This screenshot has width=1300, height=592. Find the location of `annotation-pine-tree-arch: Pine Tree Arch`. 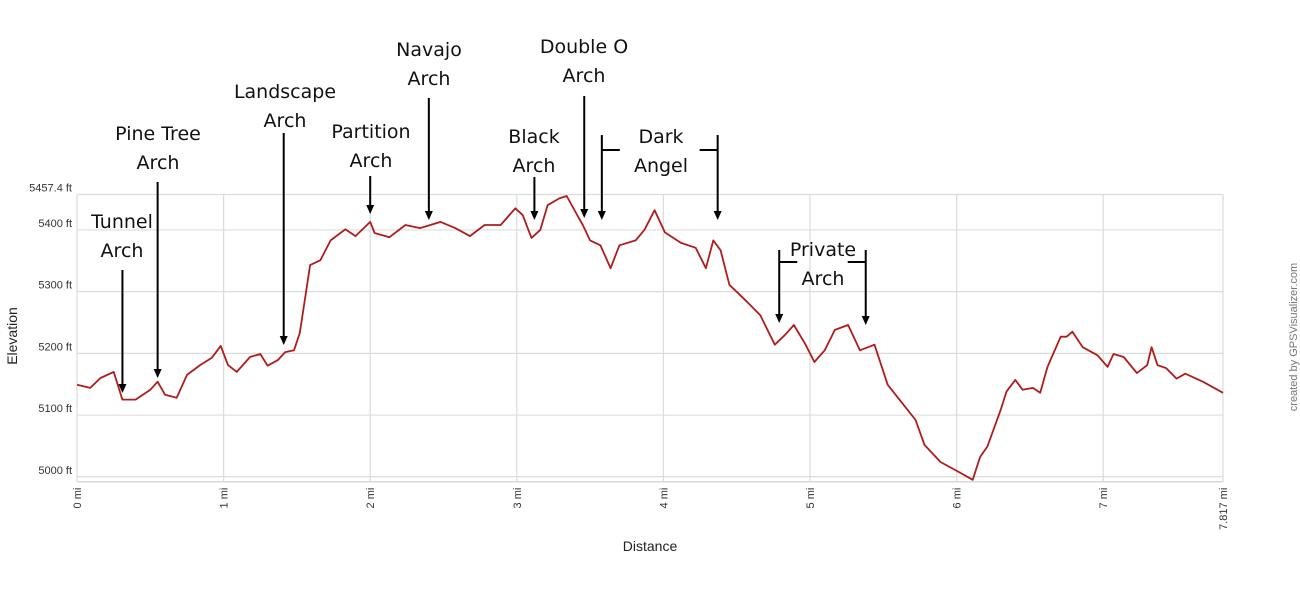

annotation-pine-tree-arch: Pine Tree Arch is located at coordinates (158, 250).